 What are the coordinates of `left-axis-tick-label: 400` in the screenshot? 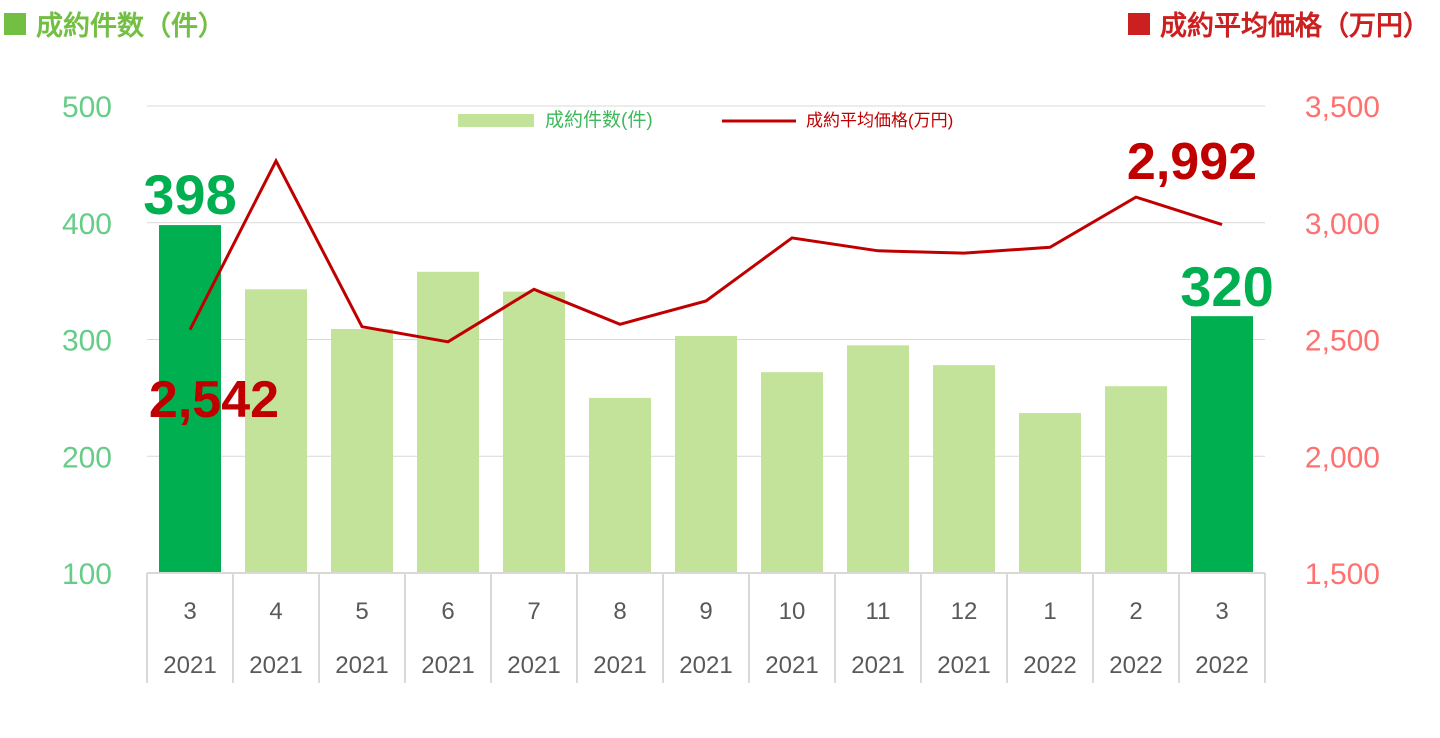 It's located at (87, 224).